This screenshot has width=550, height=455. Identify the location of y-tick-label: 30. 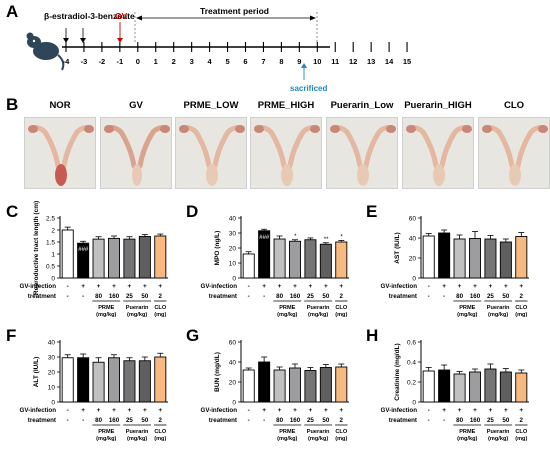
(233, 234).